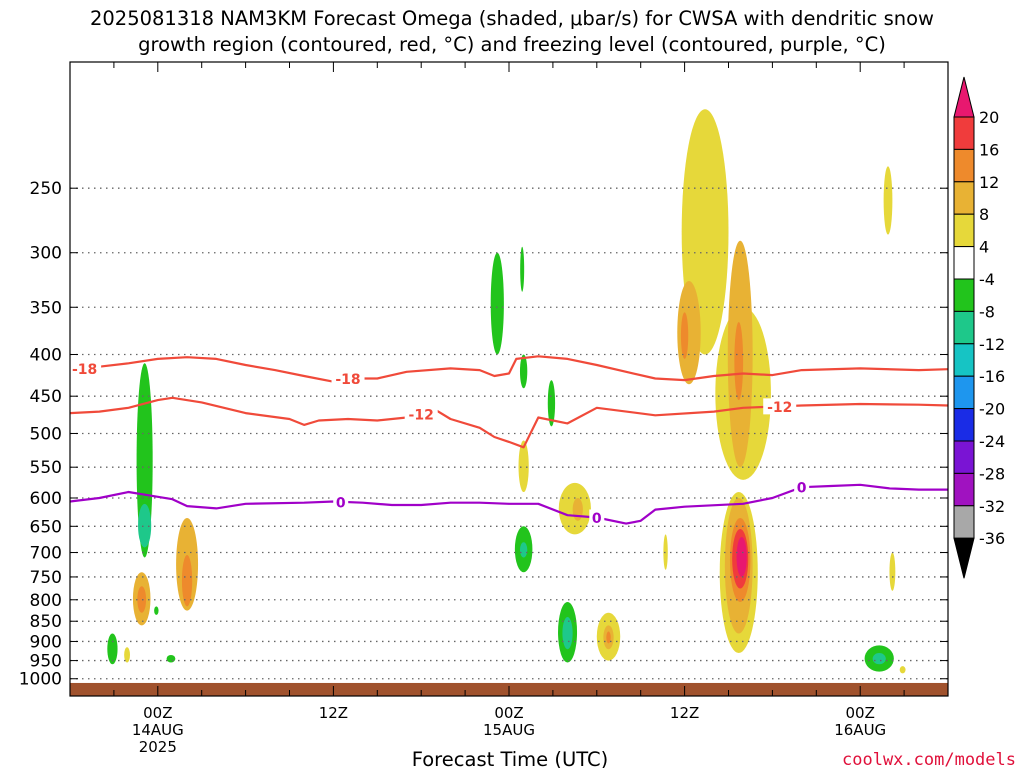  What do you see at coordinates (989, 149) in the screenshot?
I see `colorbar-label: 16` at bounding box center [989, 149].